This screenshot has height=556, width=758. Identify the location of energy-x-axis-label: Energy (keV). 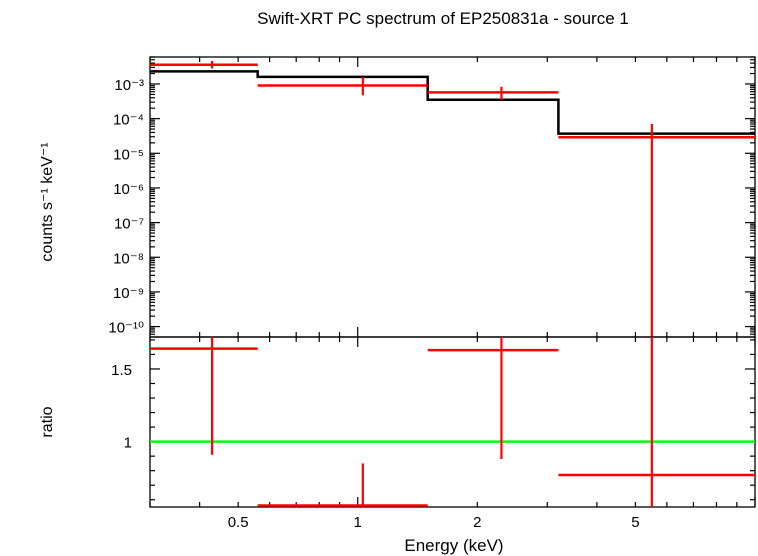
(453, 545).